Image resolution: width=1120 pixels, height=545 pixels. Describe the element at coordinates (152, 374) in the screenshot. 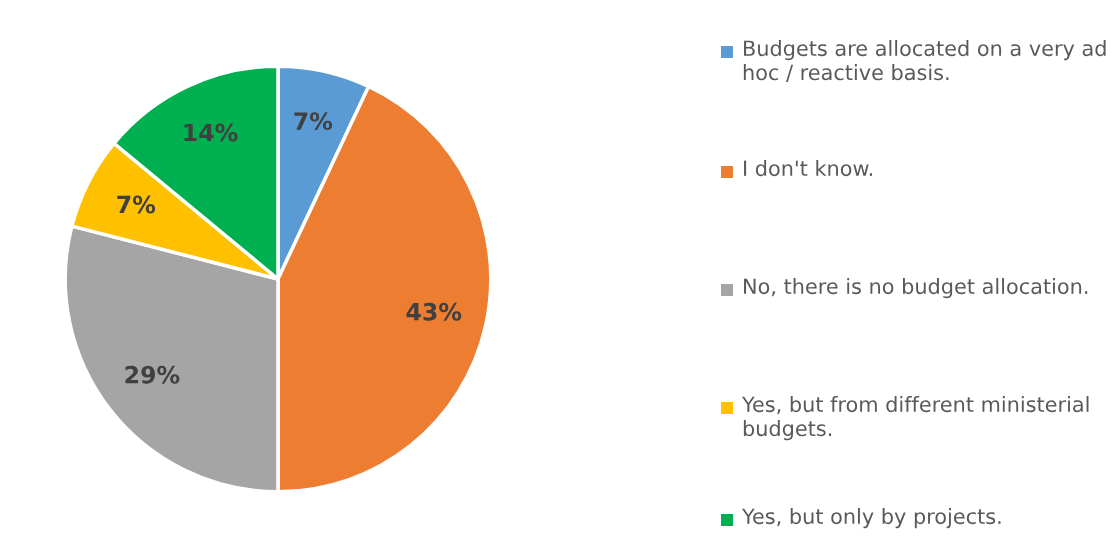

I see `data-label: 29%` at that location.